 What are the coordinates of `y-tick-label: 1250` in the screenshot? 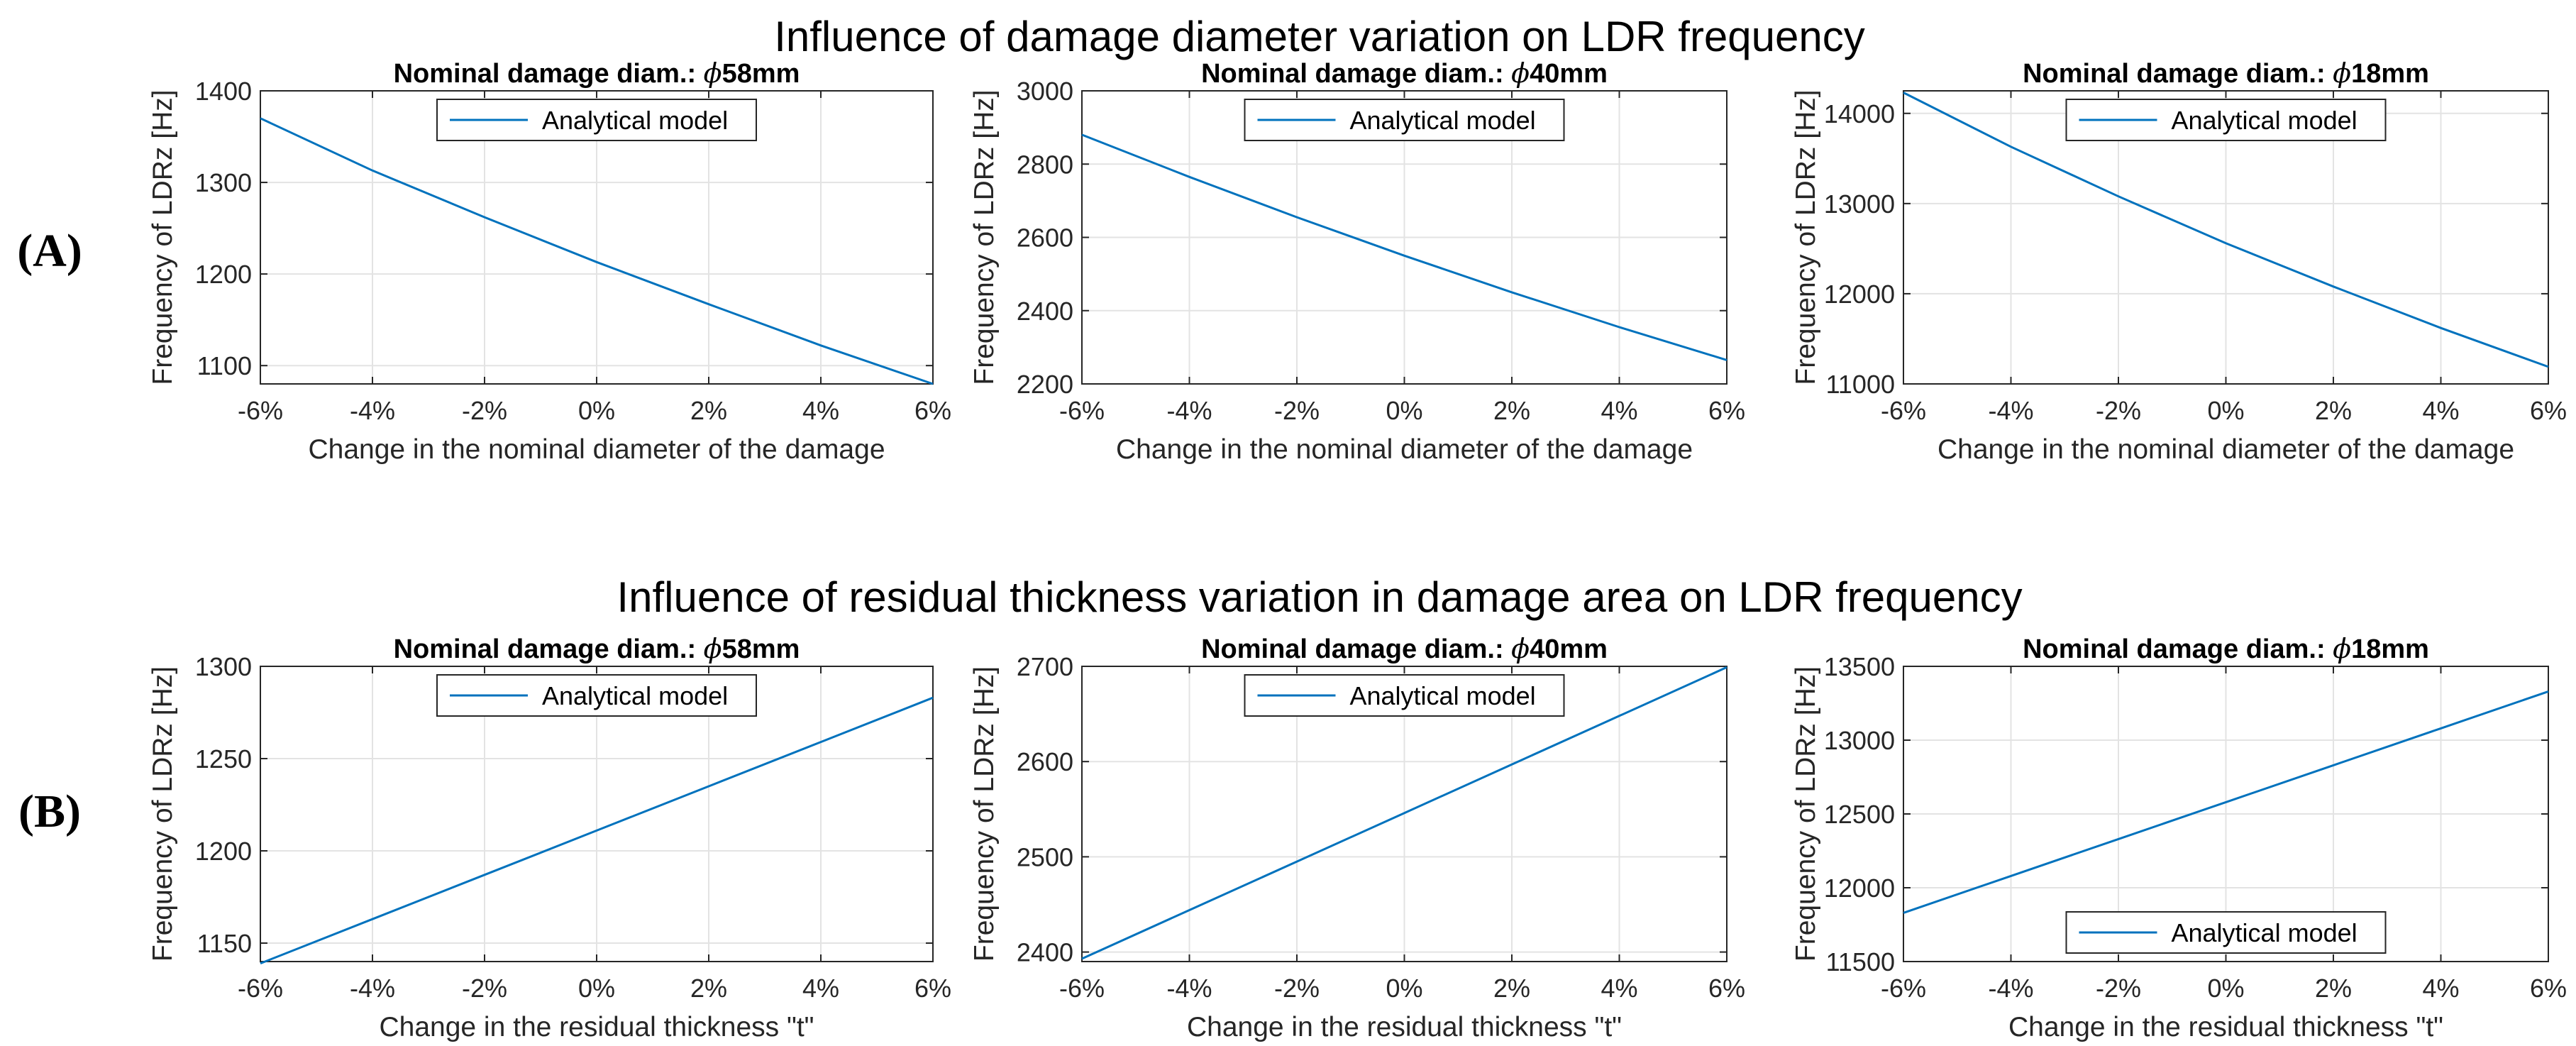 It's located at (223, 759).